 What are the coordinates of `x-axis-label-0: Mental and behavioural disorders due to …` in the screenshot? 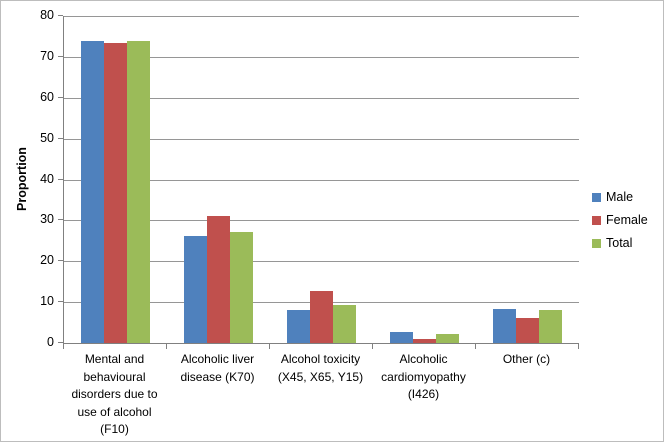 It's located at (114, 394).